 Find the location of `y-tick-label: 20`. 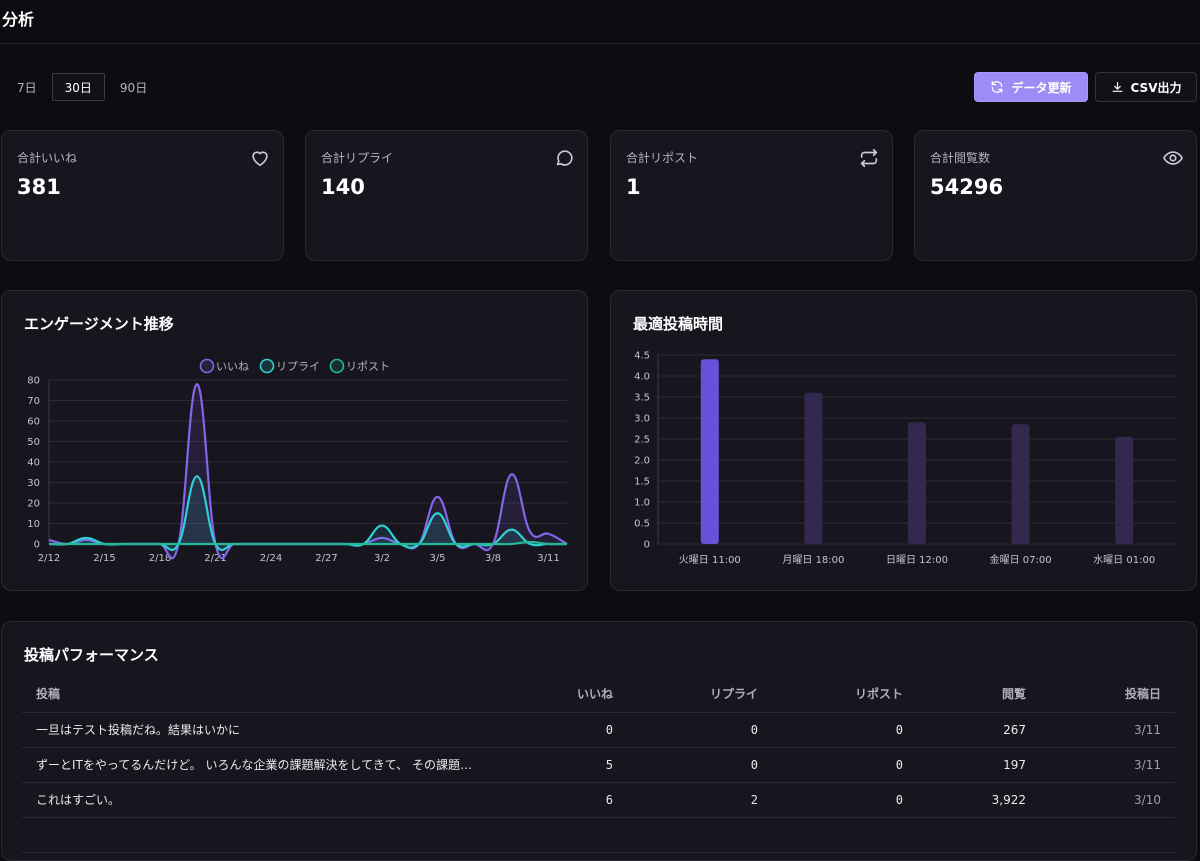

y-tick-label: 20 is located at coordinates (33, 504).